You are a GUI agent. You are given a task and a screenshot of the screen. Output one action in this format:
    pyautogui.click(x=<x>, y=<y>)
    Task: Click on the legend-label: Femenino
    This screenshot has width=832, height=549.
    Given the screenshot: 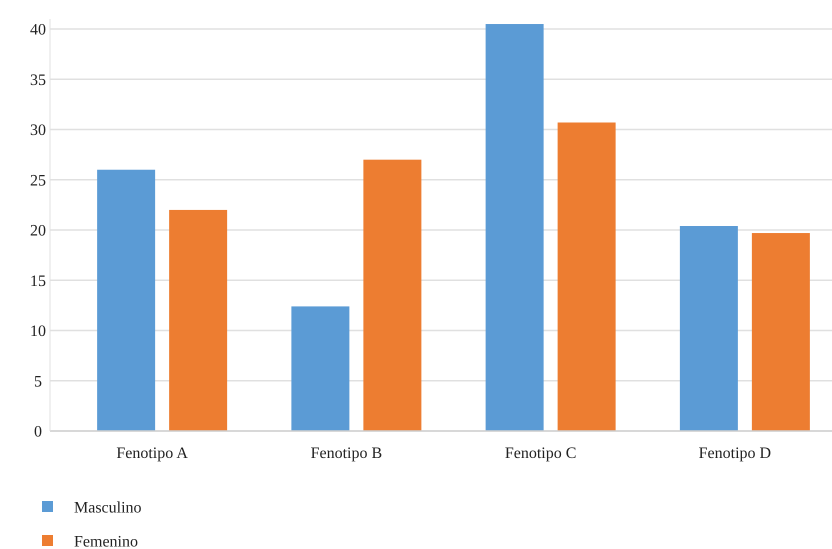 What is the action you would take?
    pyautogui.click(x=106, y=541)
    